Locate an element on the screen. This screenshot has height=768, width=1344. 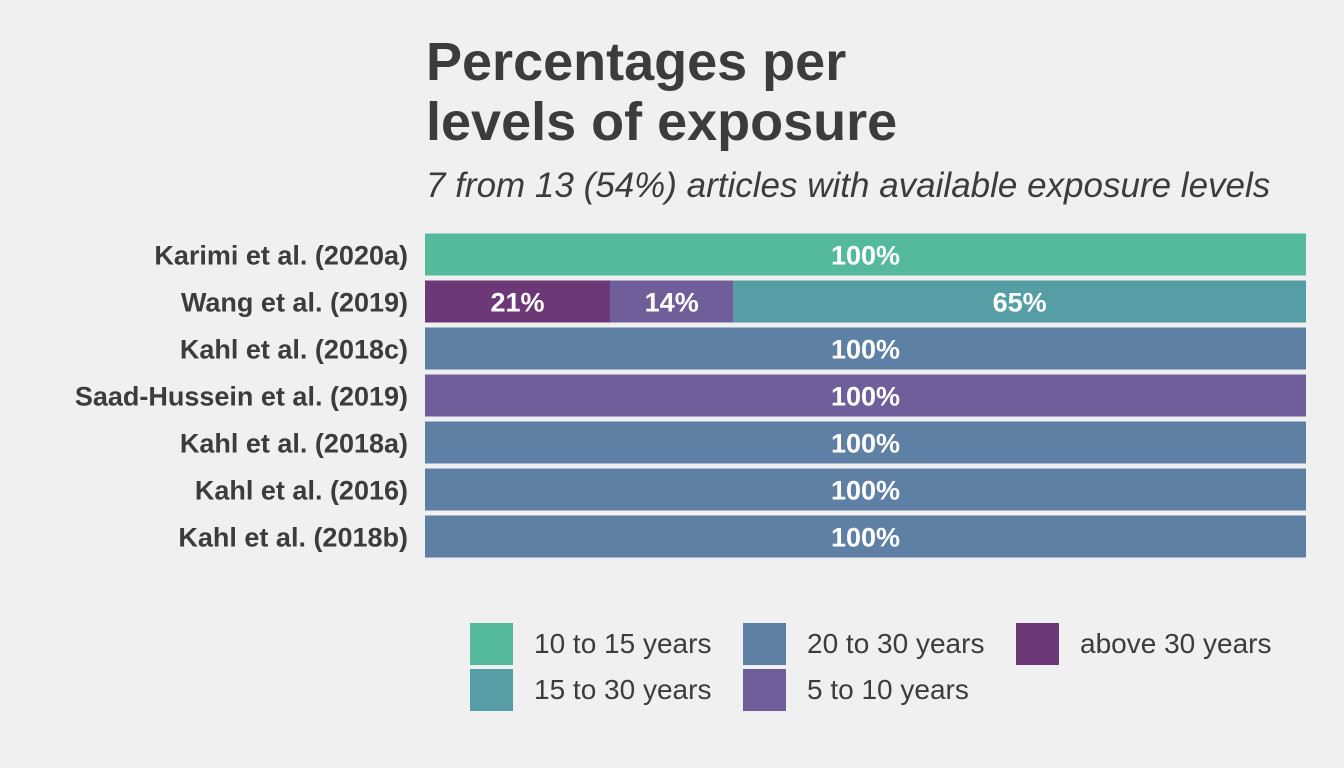
legend-item: 5 to 10 years is located at coordinates (879, 690).